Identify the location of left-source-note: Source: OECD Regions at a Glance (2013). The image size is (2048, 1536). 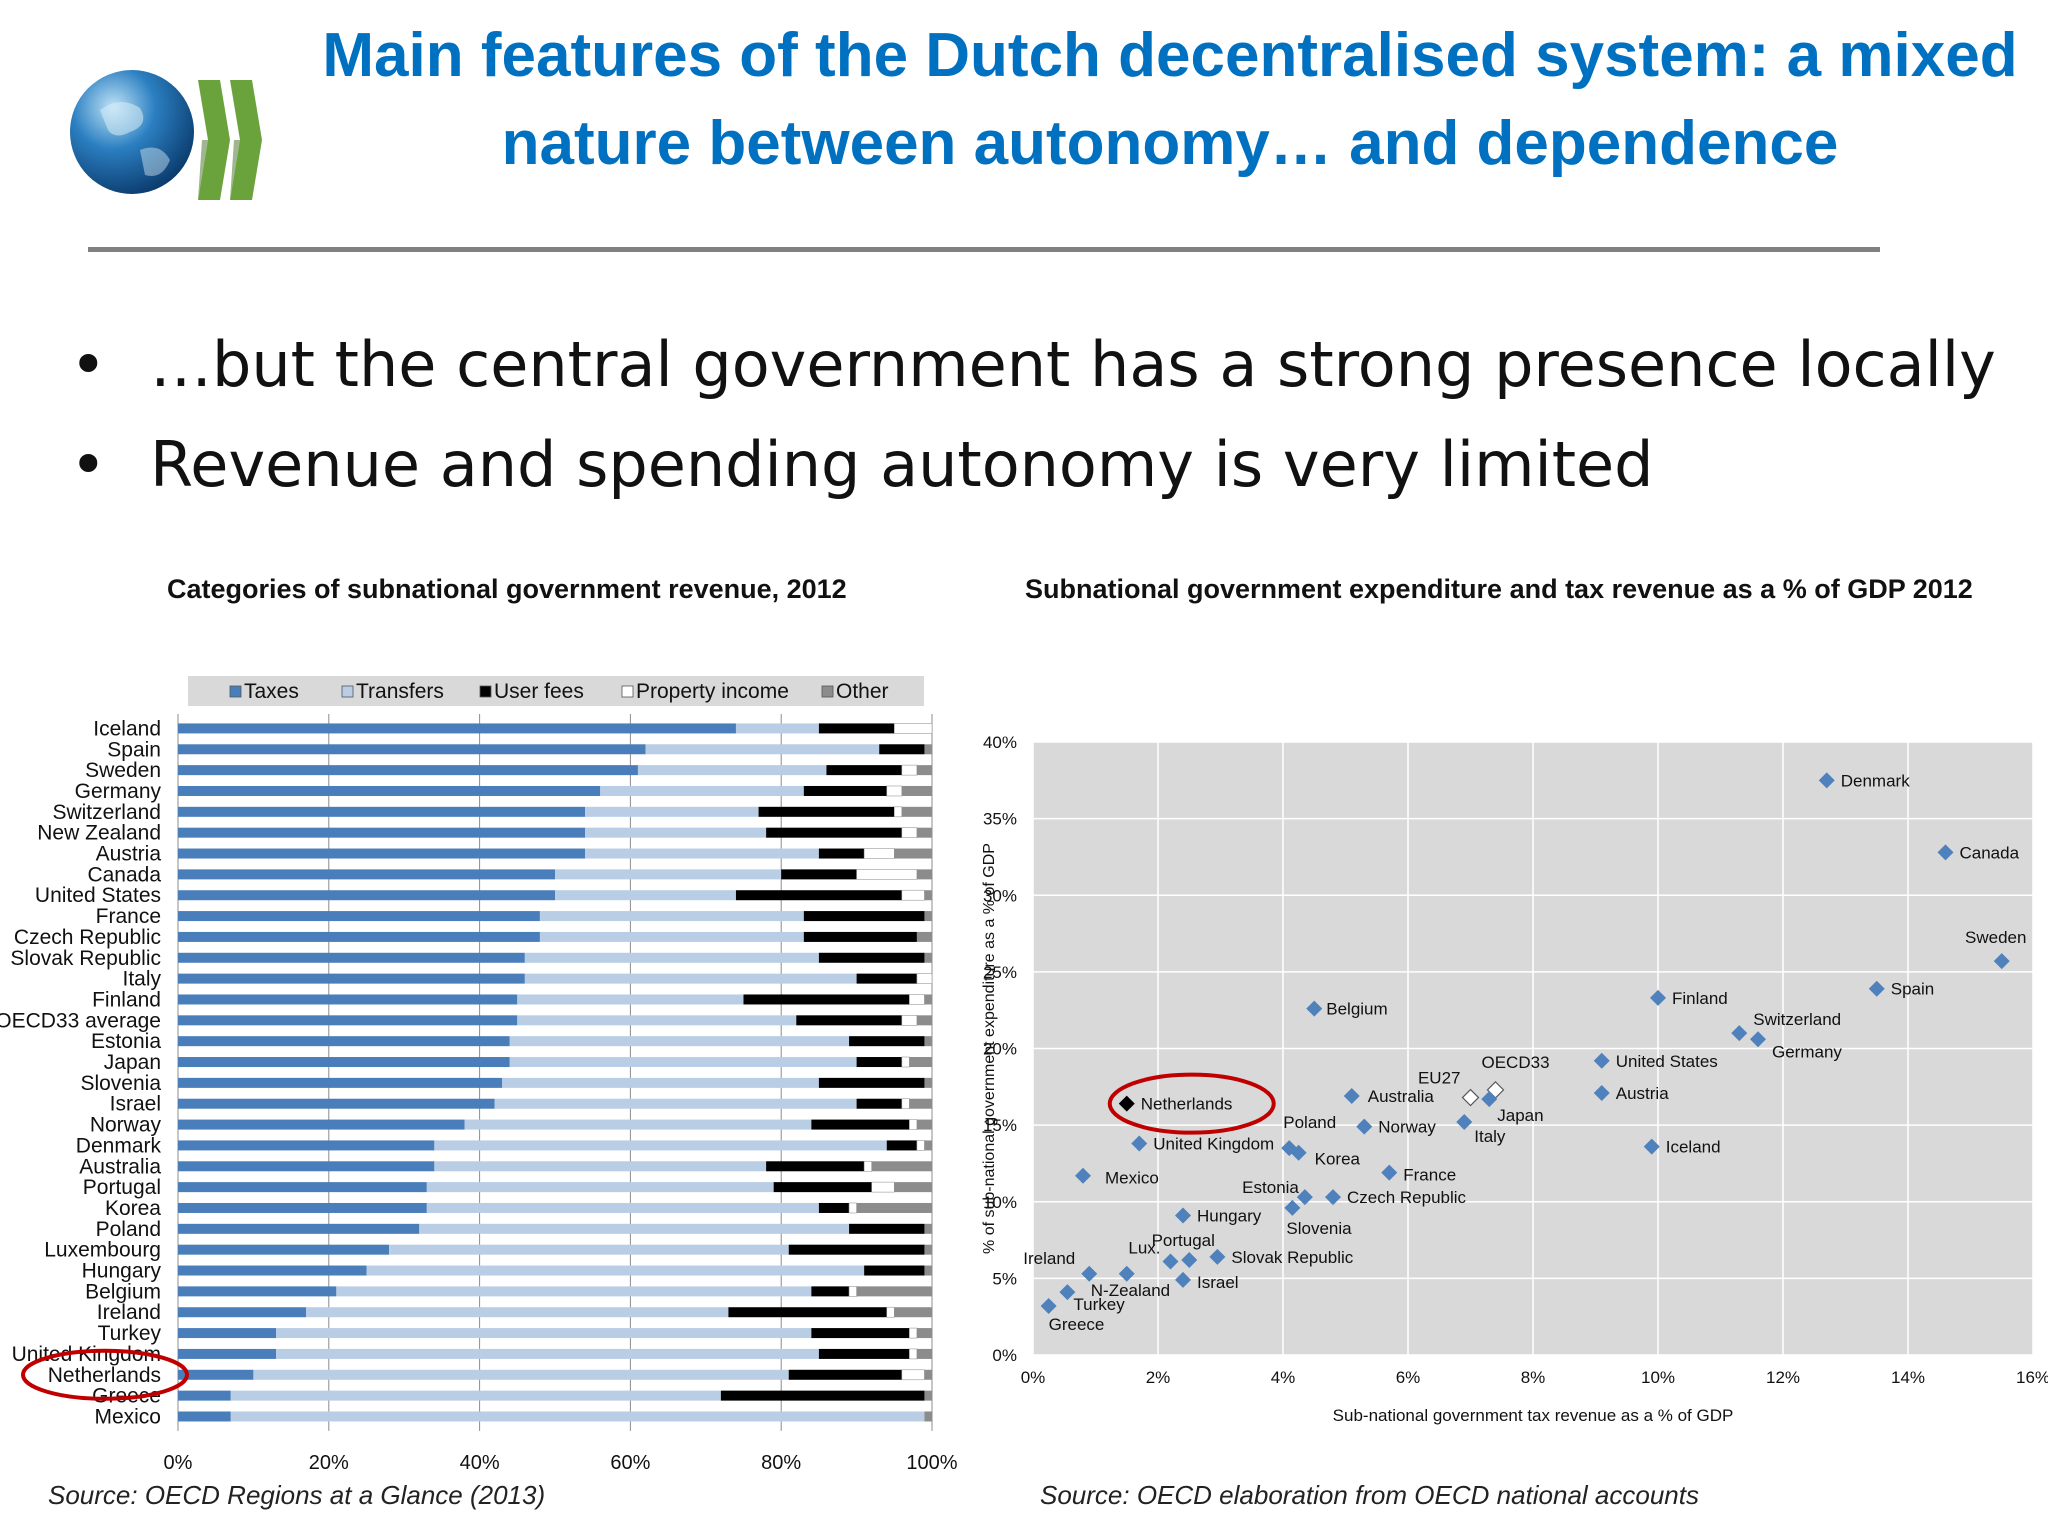
(297, 1495).